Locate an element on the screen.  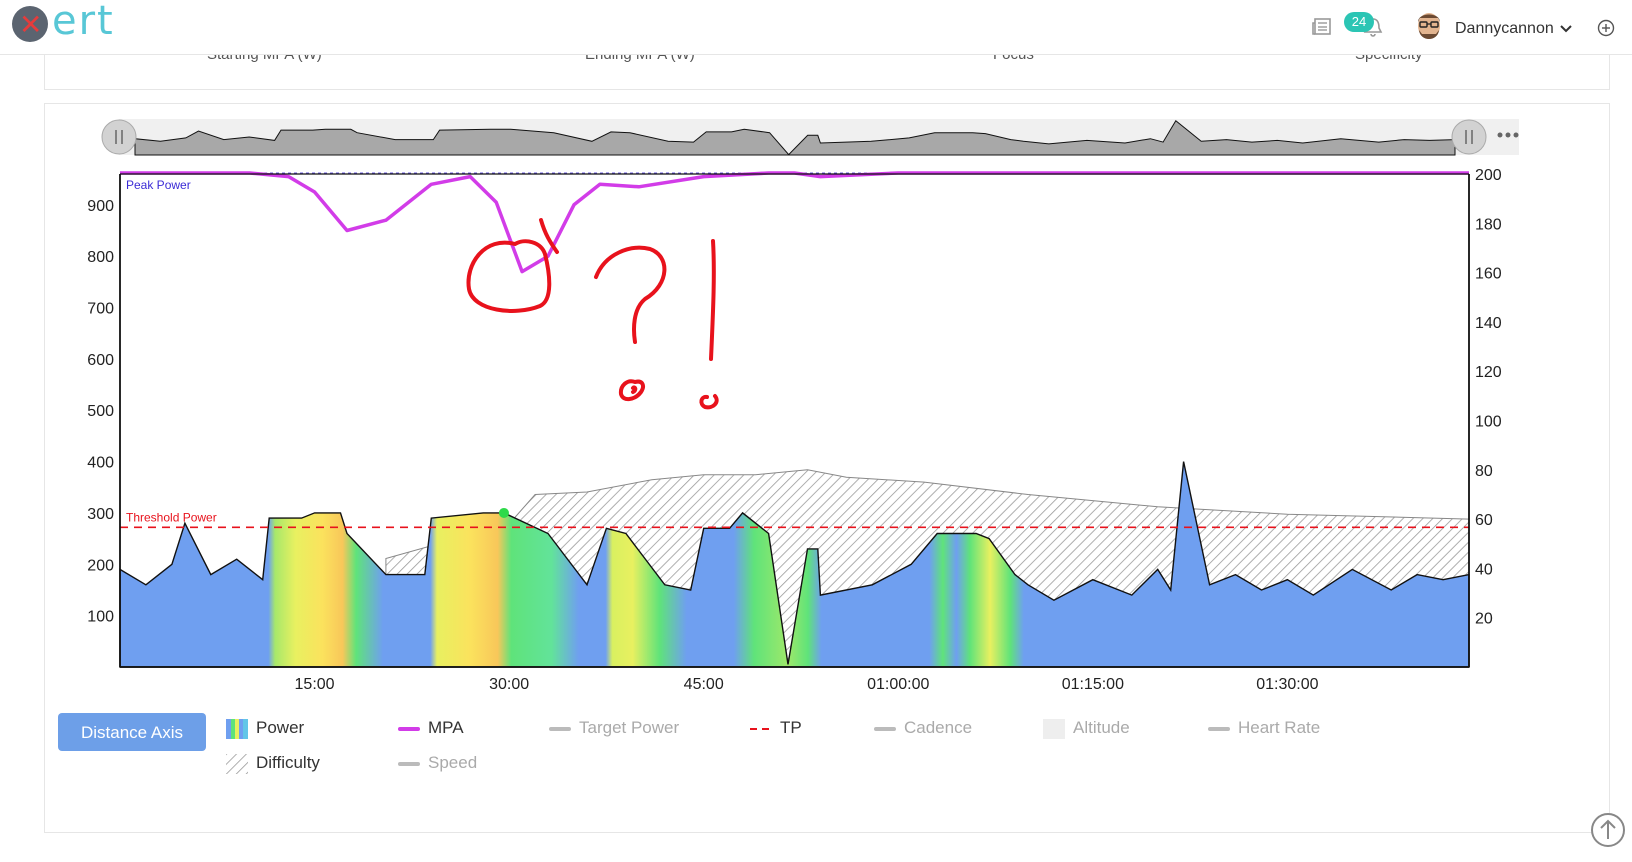
heart-rate-line-icon is located at coordinates (1219, 728).